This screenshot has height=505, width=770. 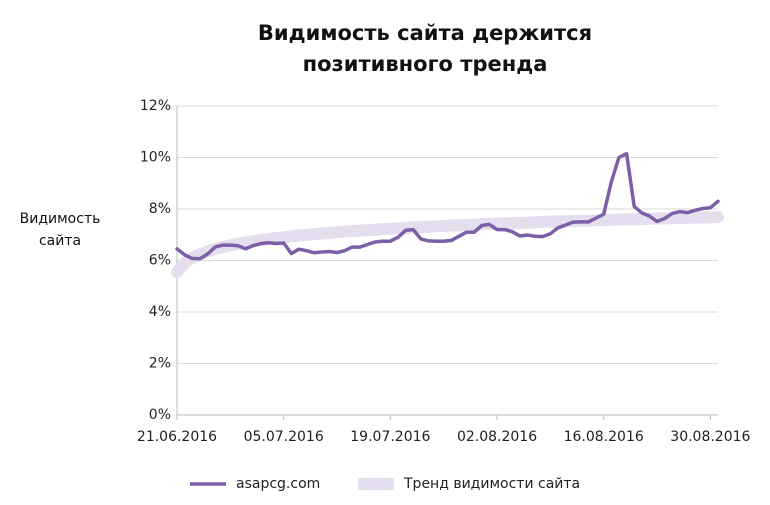 I want to click on y-axis-label: Видимость сайта, so click(x=60, y=230).